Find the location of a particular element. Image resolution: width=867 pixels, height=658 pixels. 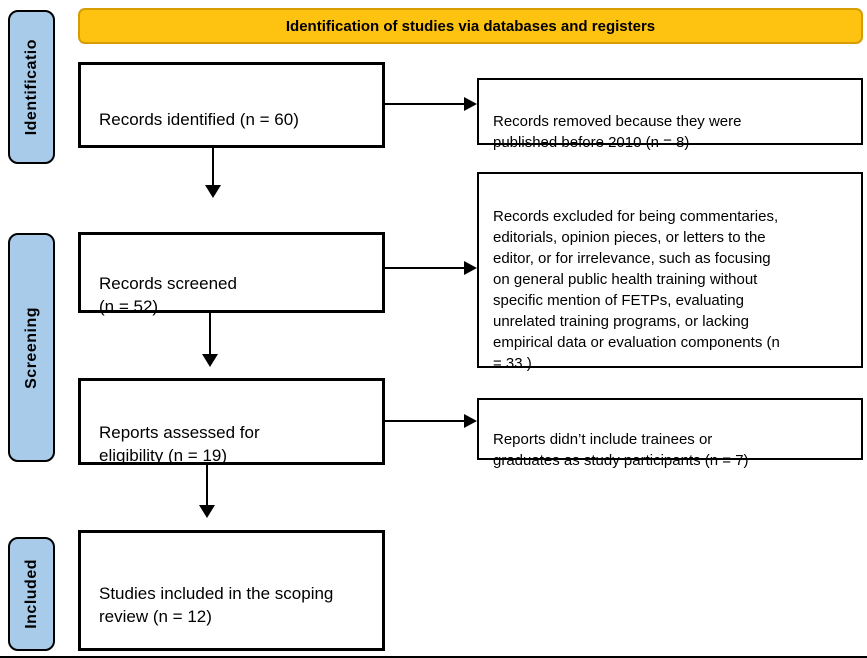

arrow-assessed-to-notrainees-head is located at coordinates (470, 421).